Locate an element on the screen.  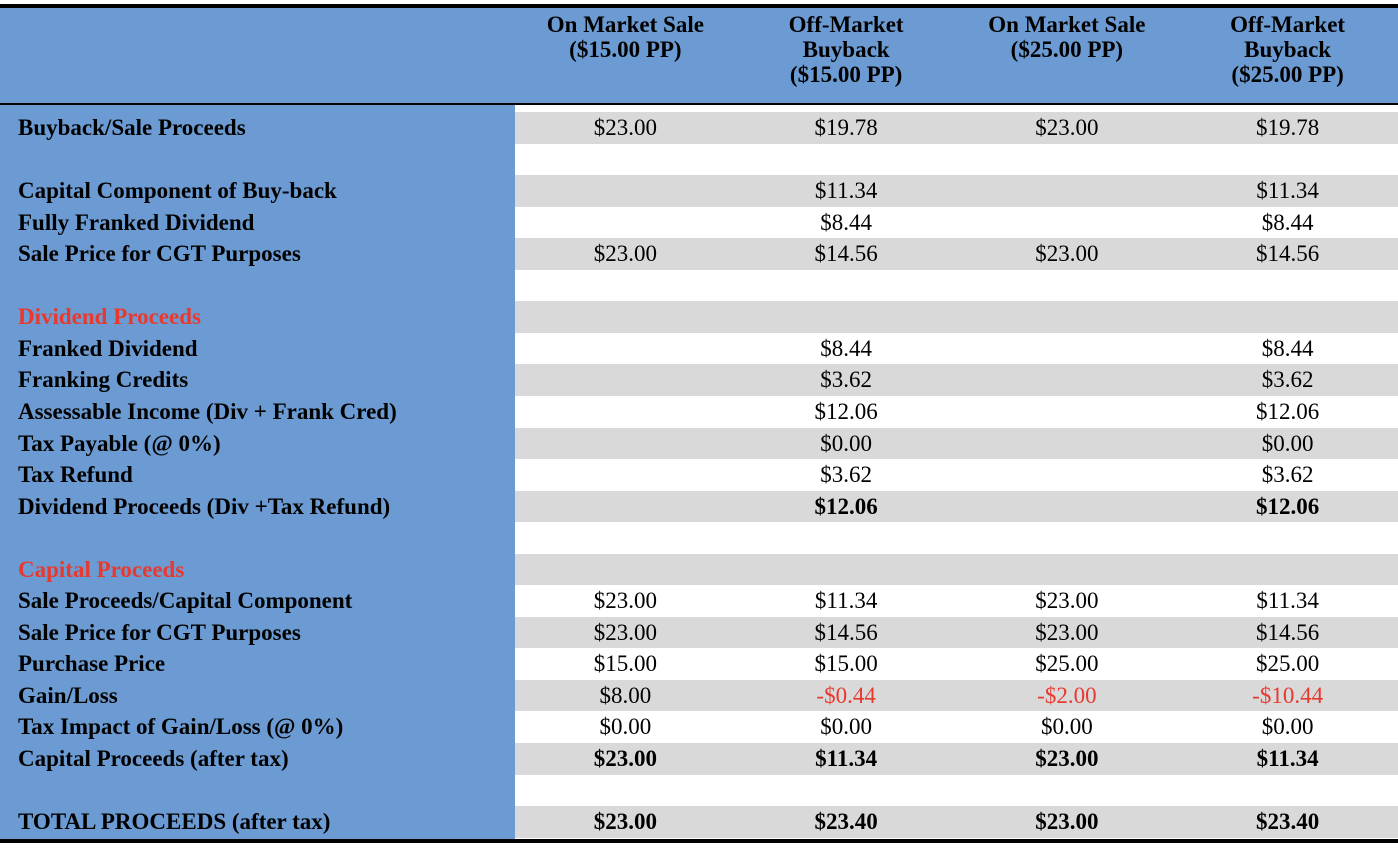
column-header: Off-Market Buyback ($25.00 PP) is located at coordinates (1287, 49).